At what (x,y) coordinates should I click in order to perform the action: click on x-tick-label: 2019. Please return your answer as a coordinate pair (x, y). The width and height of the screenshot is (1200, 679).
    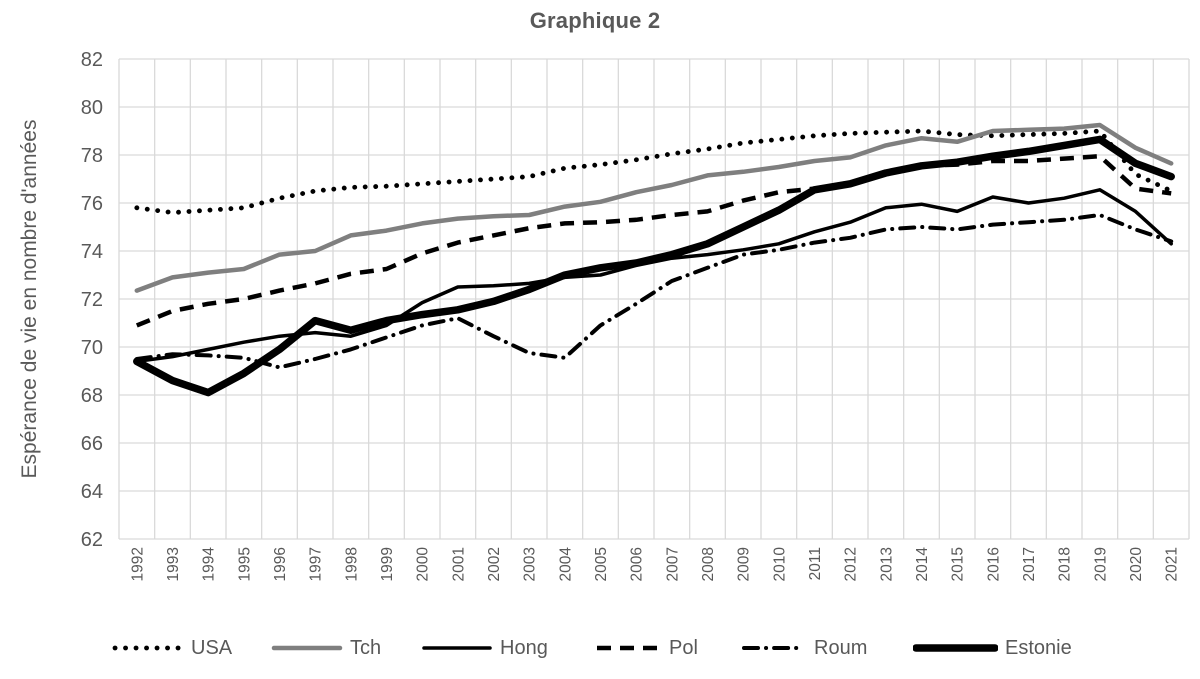
    Looking at the image, I should click on (1100, 564).